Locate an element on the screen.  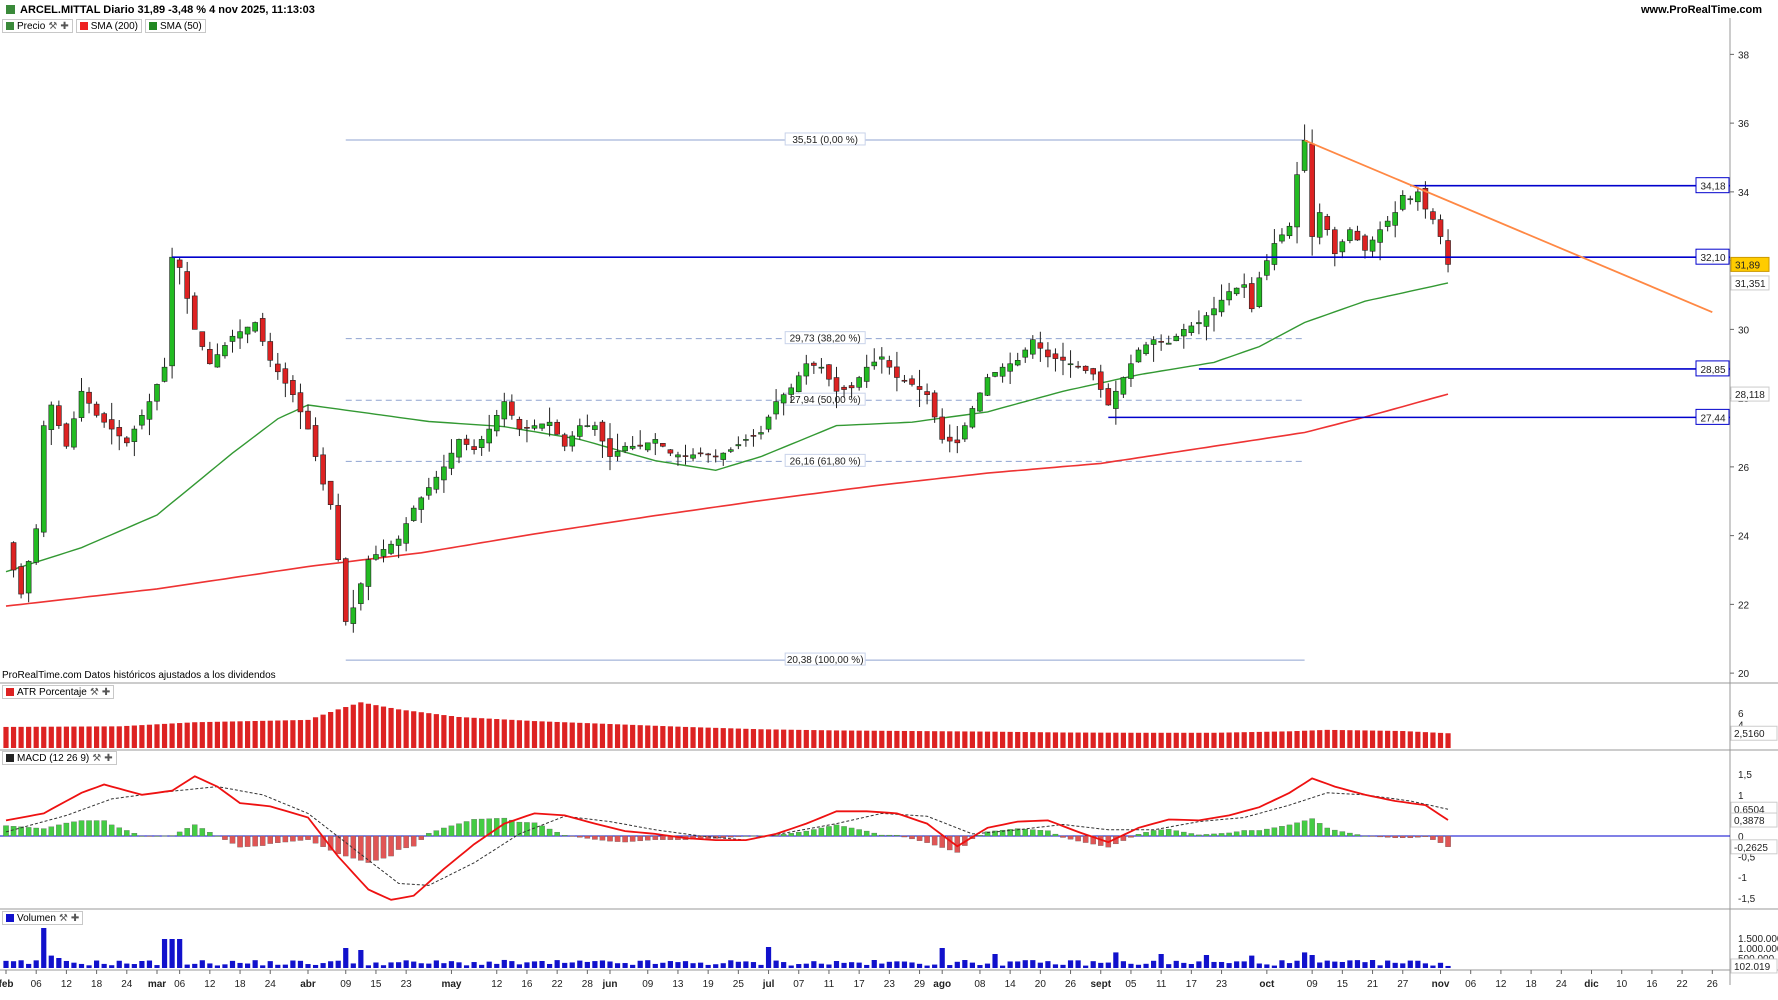
legend-atr: ATR Porcentaje ⚒ ✚ is located at coordinates (58, 692).